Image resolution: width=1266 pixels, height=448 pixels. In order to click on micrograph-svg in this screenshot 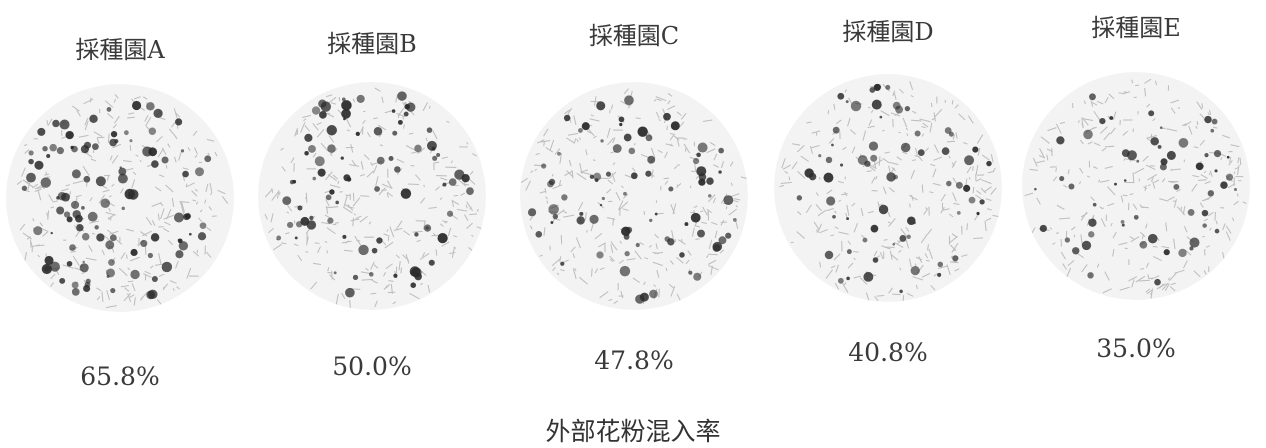, I will do `click(1136, 186)`.